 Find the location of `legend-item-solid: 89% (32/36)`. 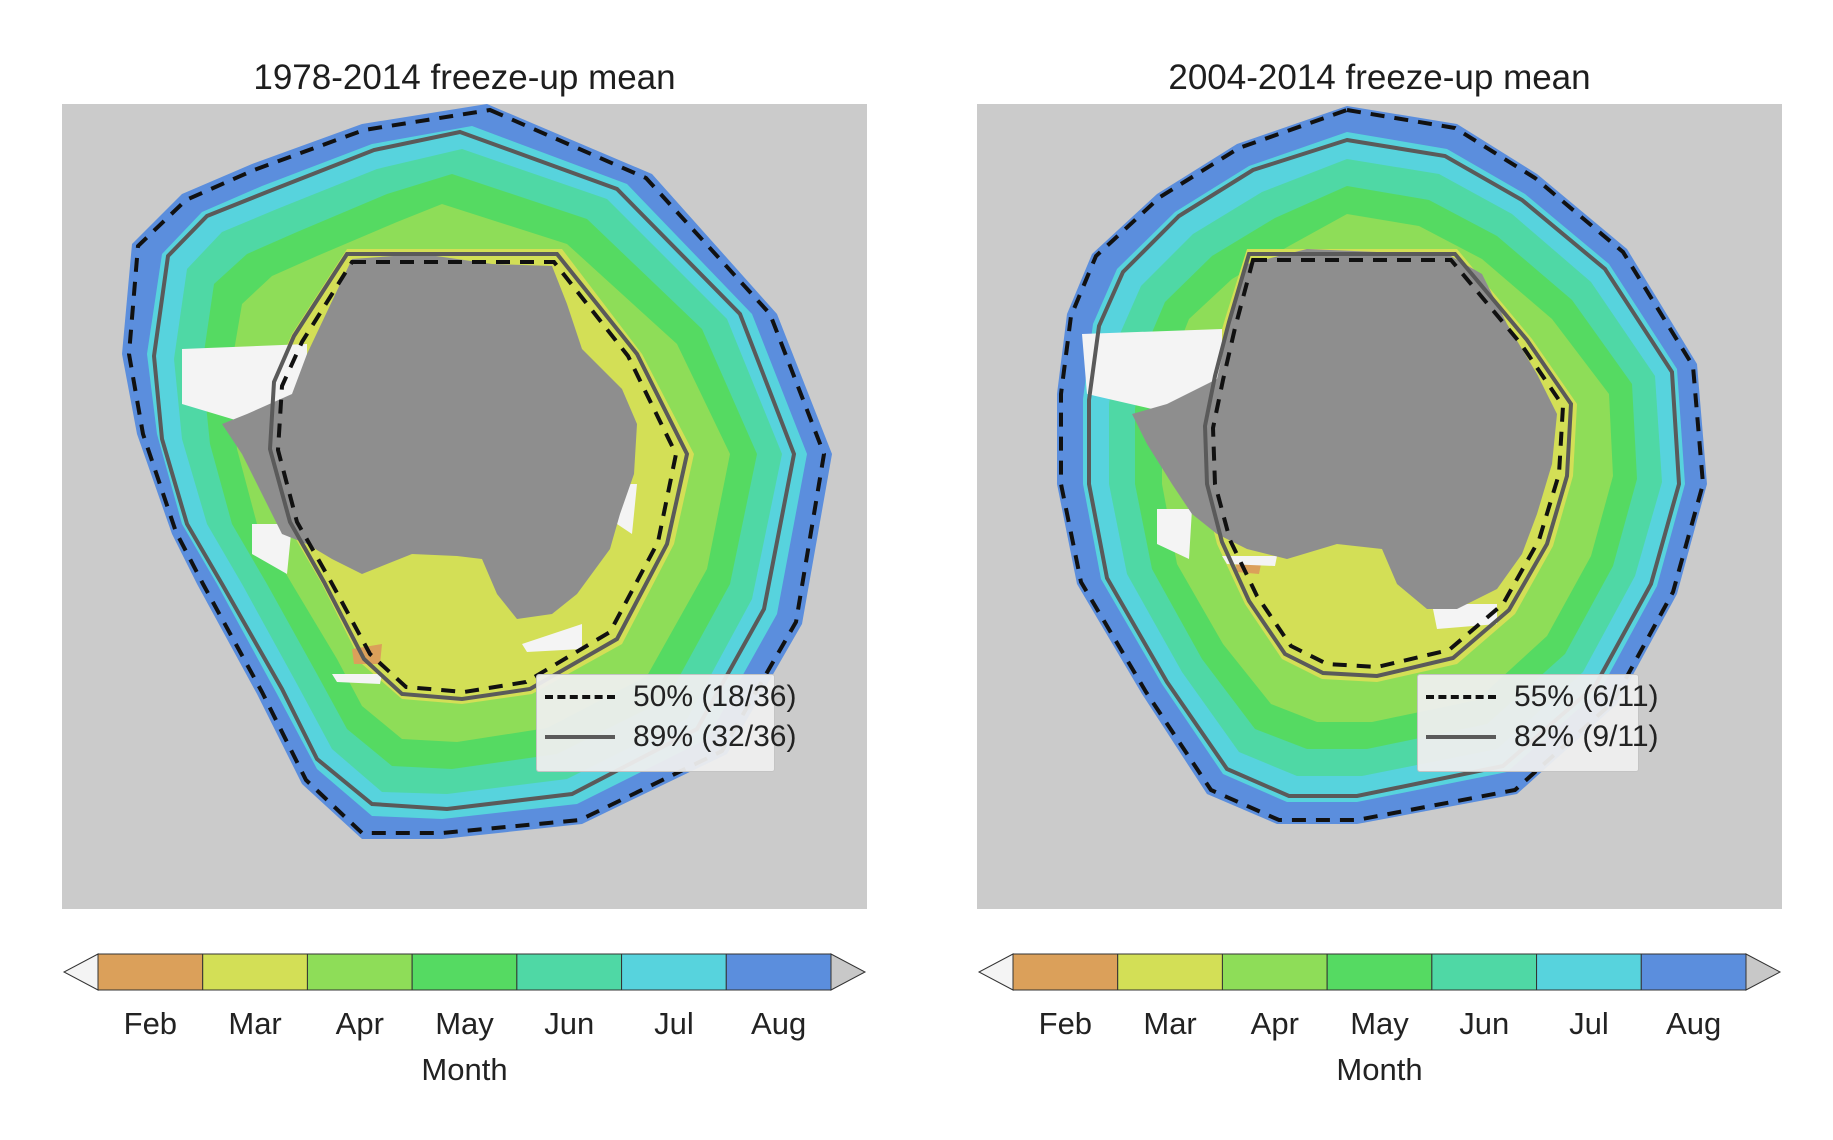

legend-item-solid: 89% (32/36) is located at coordinates (670, 737).